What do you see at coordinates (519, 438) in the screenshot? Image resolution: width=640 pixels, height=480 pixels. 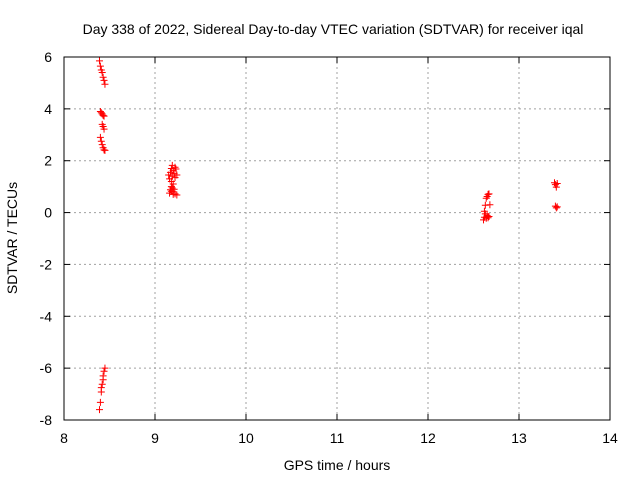 I see `x-tick-label: 13` at bounding box center [519, 438].